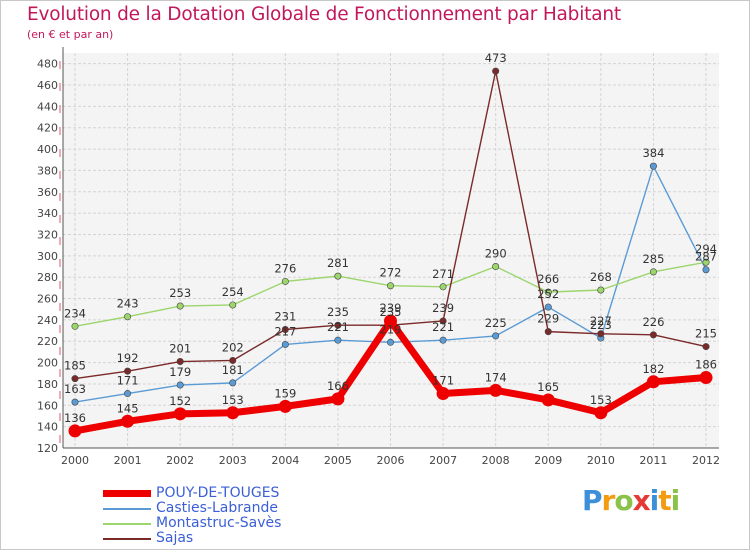 The width and height of the screenshot is (750, 550). What do you see at coordinates (653, 259) in the screenshot?
I see `data-label: 285` at bounding box center [653, 259].